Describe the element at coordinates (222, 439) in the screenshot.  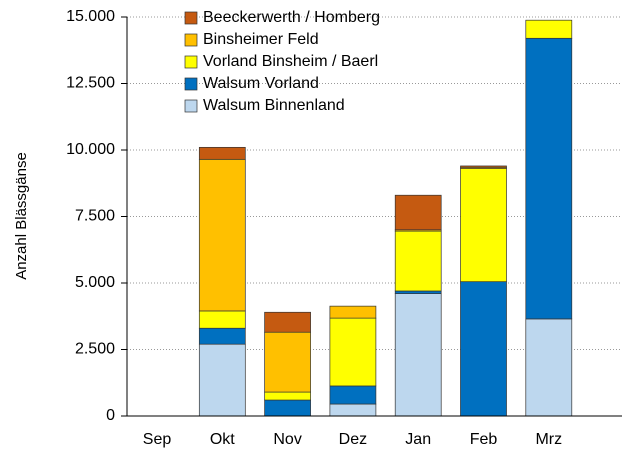
I see `x-tick-label: Okt` at that location.